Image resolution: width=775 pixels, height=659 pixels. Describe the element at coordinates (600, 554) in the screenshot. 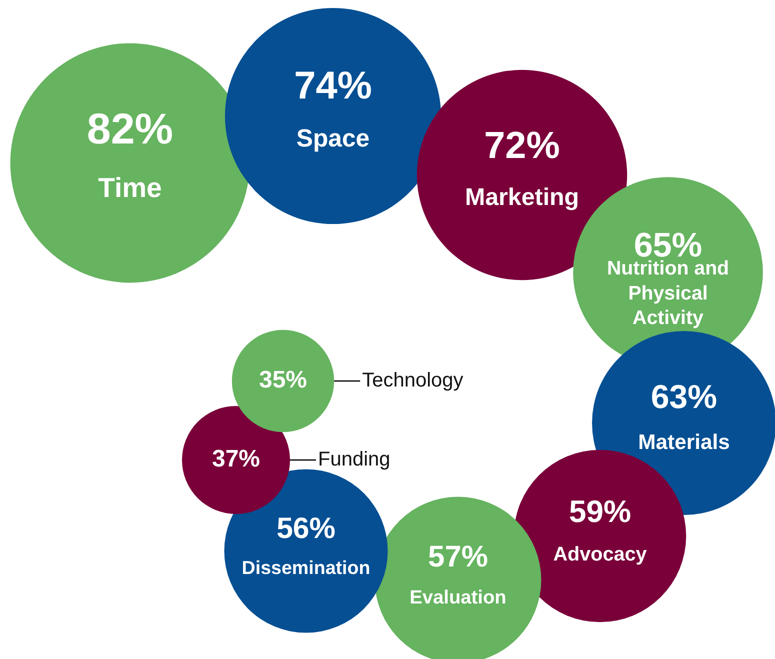

I see `category-label: Advocacy` at that location.